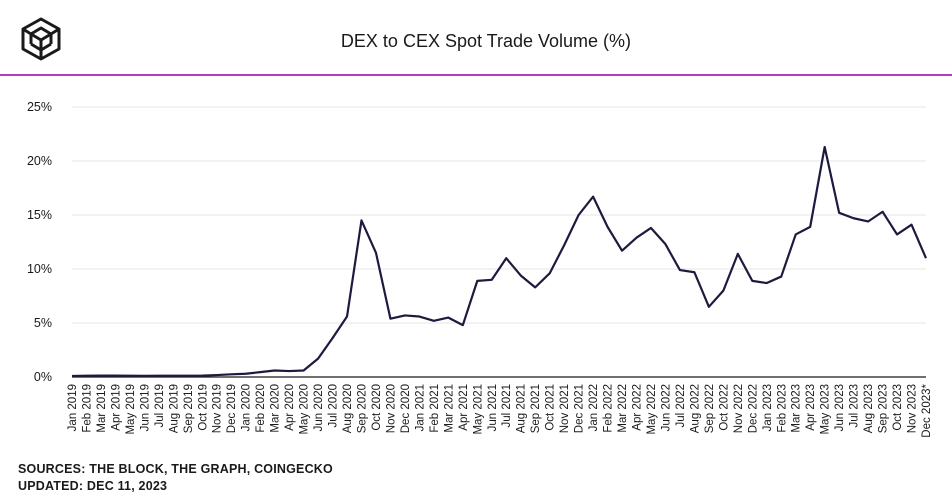  I want to click on x-tick-label: Feb 2021, so click(435, 408).